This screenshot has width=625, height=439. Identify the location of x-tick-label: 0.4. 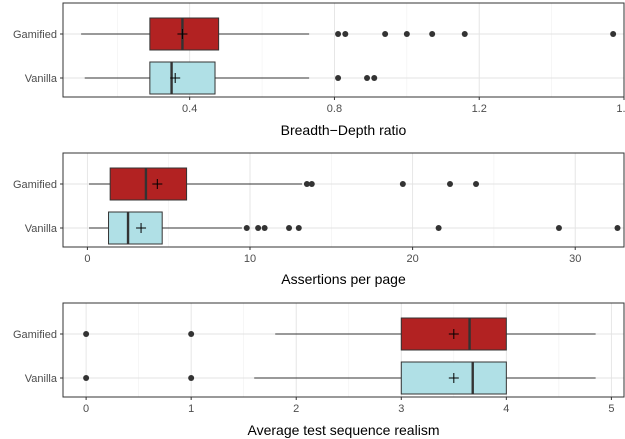
(189, 109).